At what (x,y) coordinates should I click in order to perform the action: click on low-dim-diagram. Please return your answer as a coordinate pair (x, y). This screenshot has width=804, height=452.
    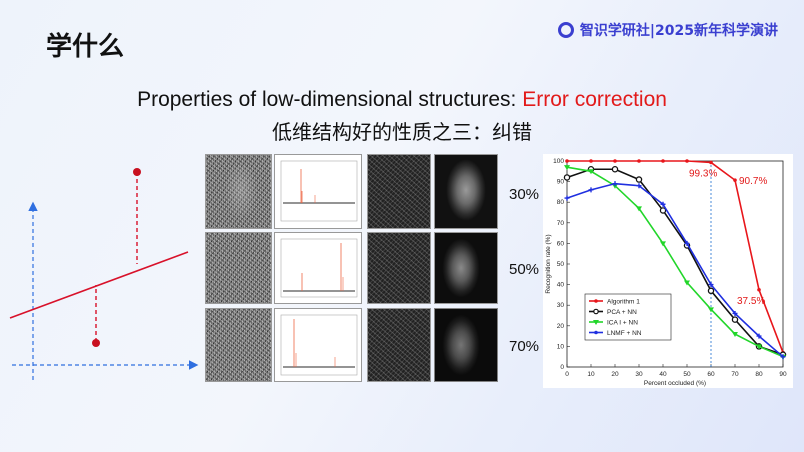
    Looking at the image, I should click on (104, 274).